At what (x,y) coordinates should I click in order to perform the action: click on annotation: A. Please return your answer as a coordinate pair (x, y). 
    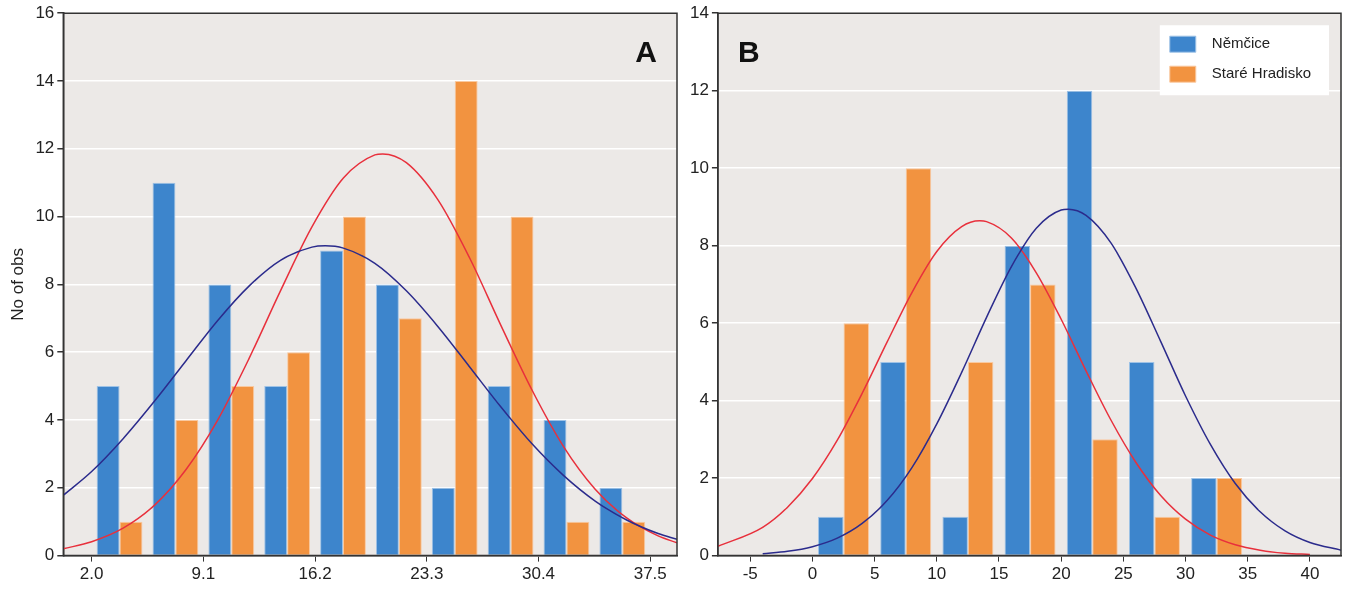
    Looking at the image, I should click on (646, 52).